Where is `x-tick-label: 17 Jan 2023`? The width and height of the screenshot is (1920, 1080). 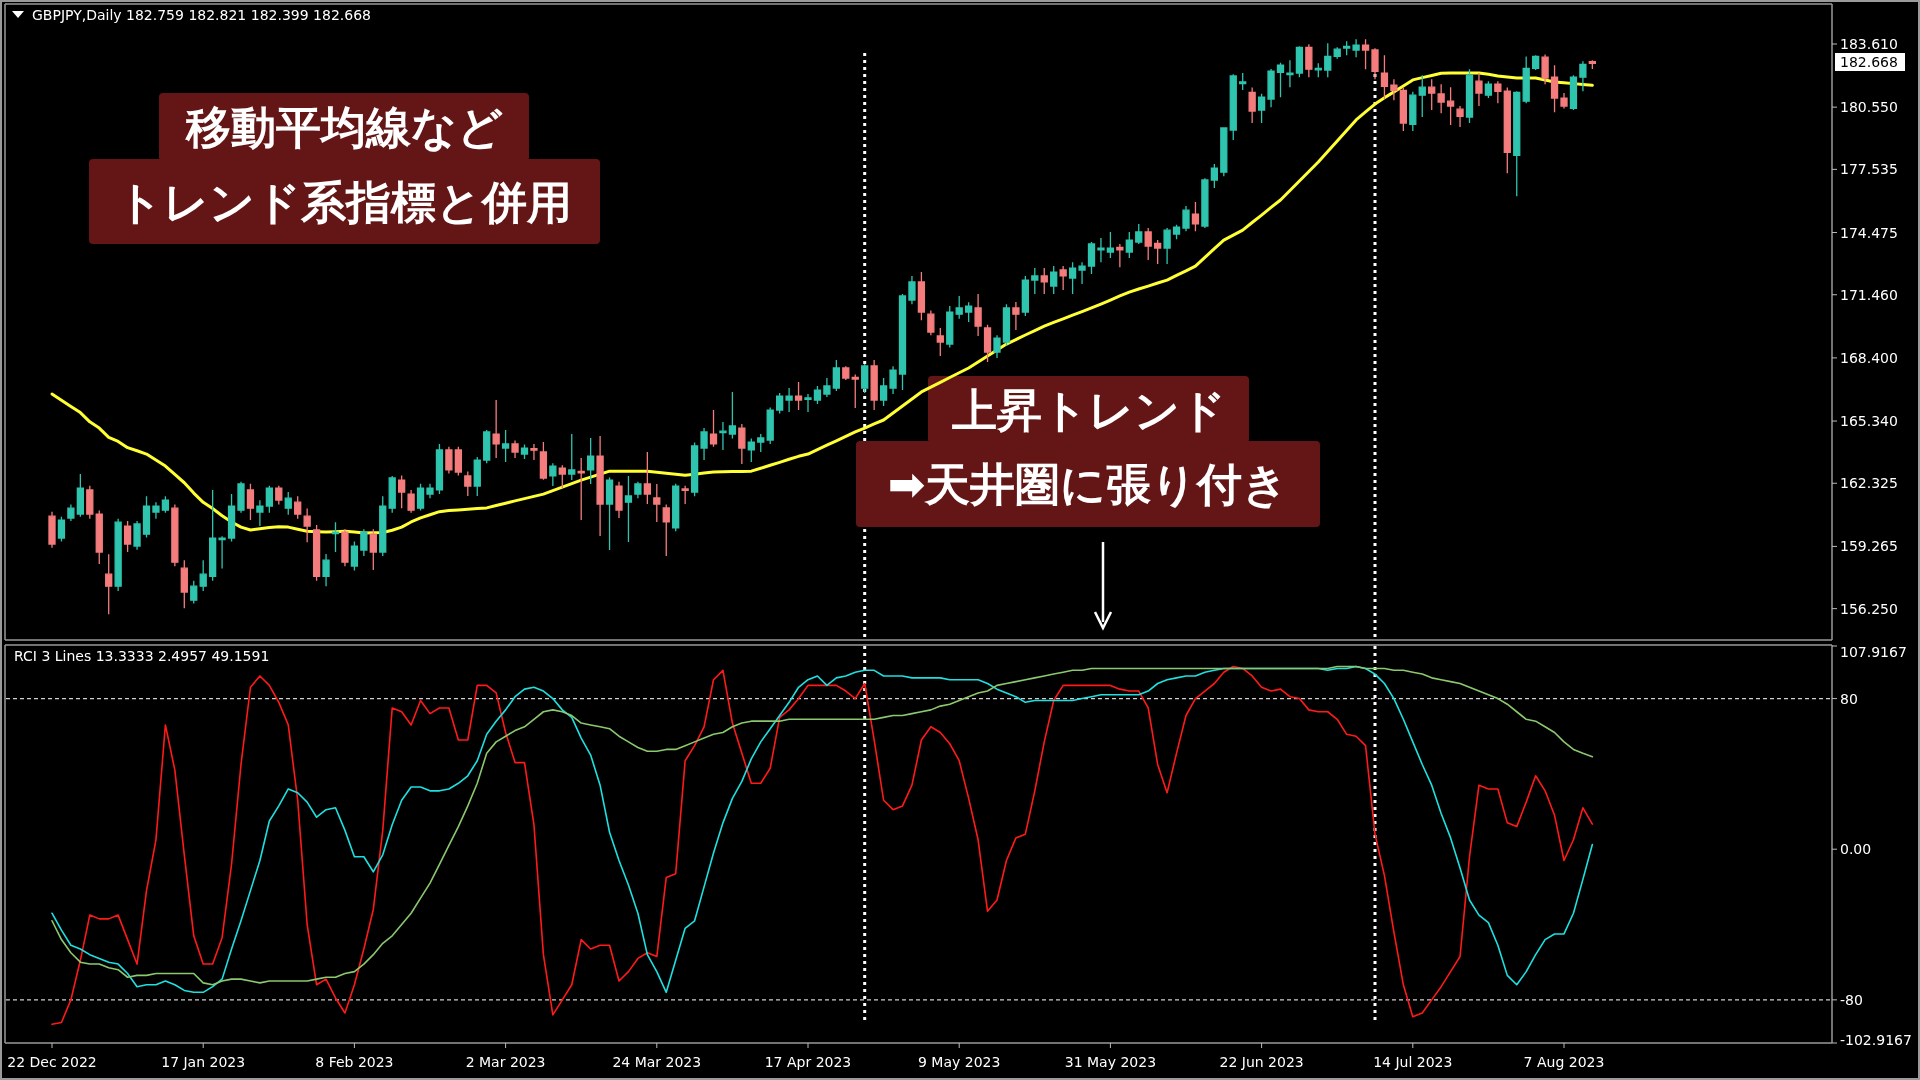 x-tick-label: 17 Jan 2023 is located at coordinates (203, 1062).